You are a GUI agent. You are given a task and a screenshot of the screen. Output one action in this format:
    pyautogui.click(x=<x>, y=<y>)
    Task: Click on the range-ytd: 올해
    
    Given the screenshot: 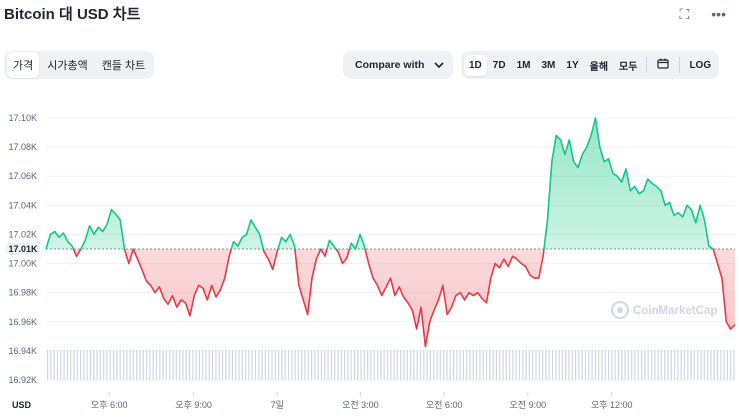 What is the action you would take?
    pyautogui.click(x=599, y=67)
    